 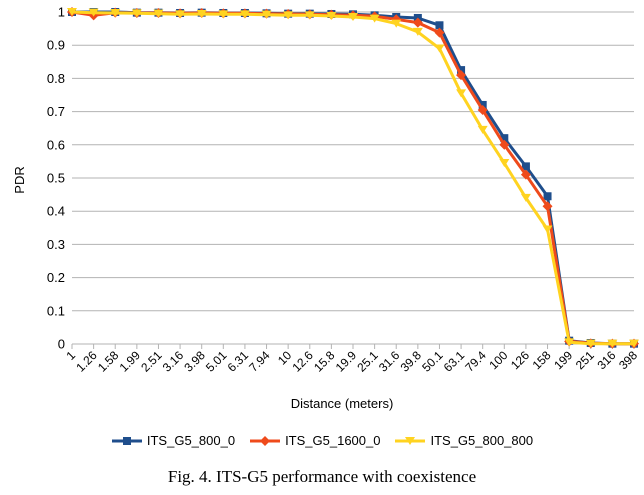 What do you see at coordinates (56, 78) in the screenshot?
I see `y-tick-label: 0.8` at bounding box center [56, 78].